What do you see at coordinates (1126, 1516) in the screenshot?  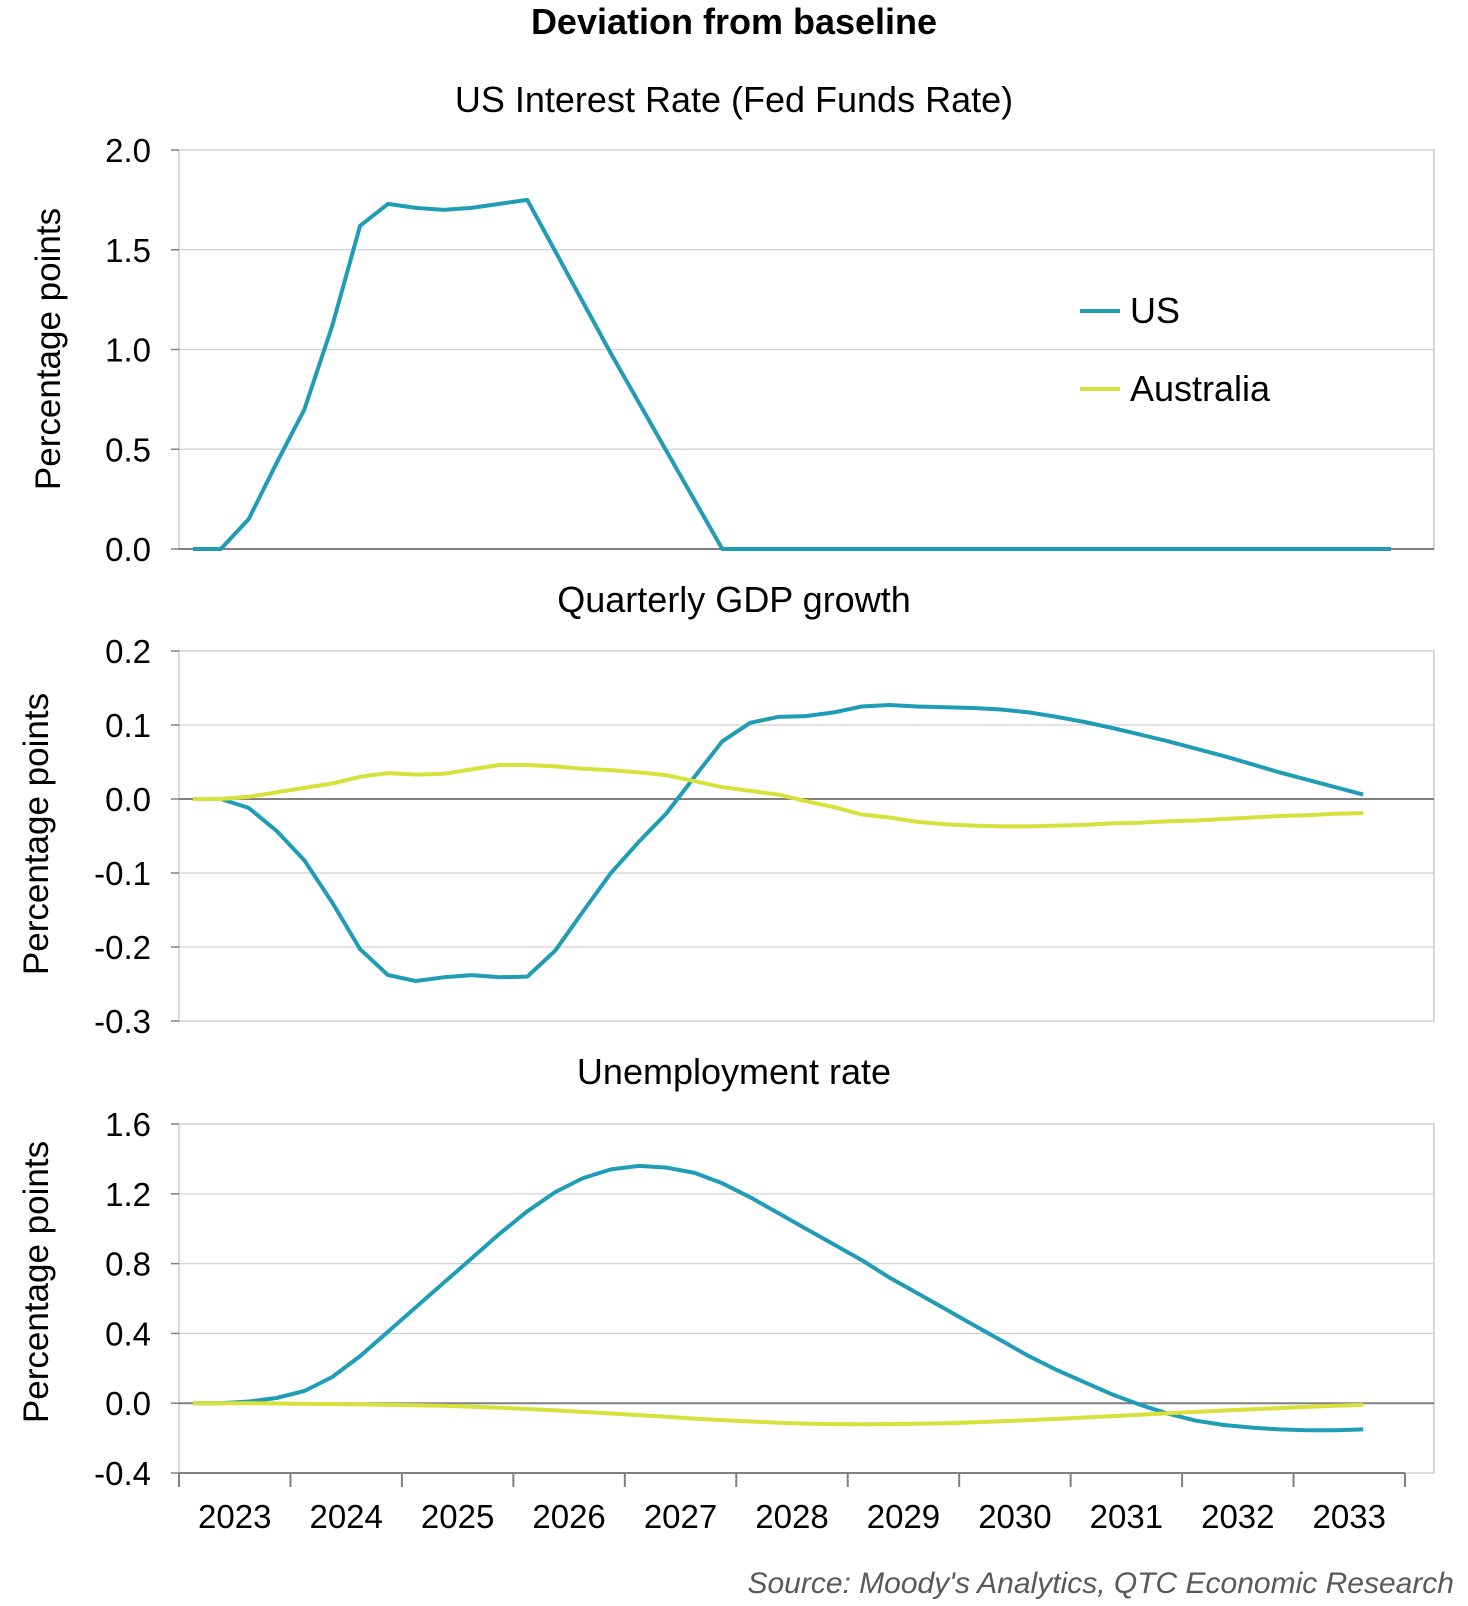 I see `x-tick-label: 2031` at bounding box center [1126, 1516].